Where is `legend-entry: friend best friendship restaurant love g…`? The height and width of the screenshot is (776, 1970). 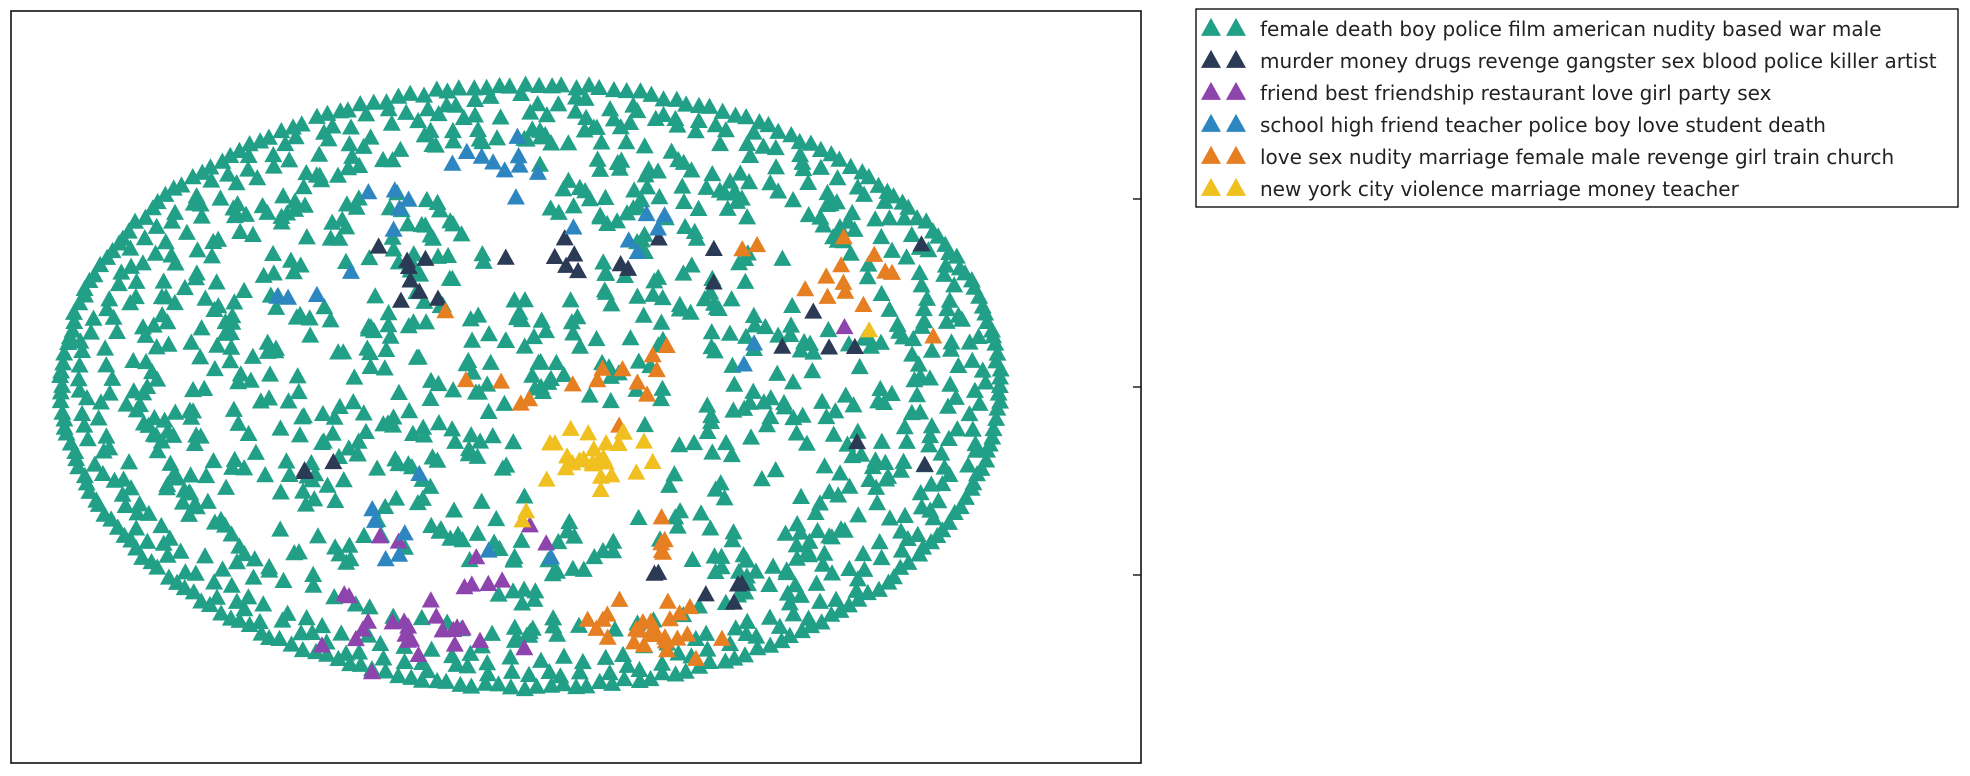 legend-entry: friend best friendship restaurant love g… is located at coordinates (1486, 93).